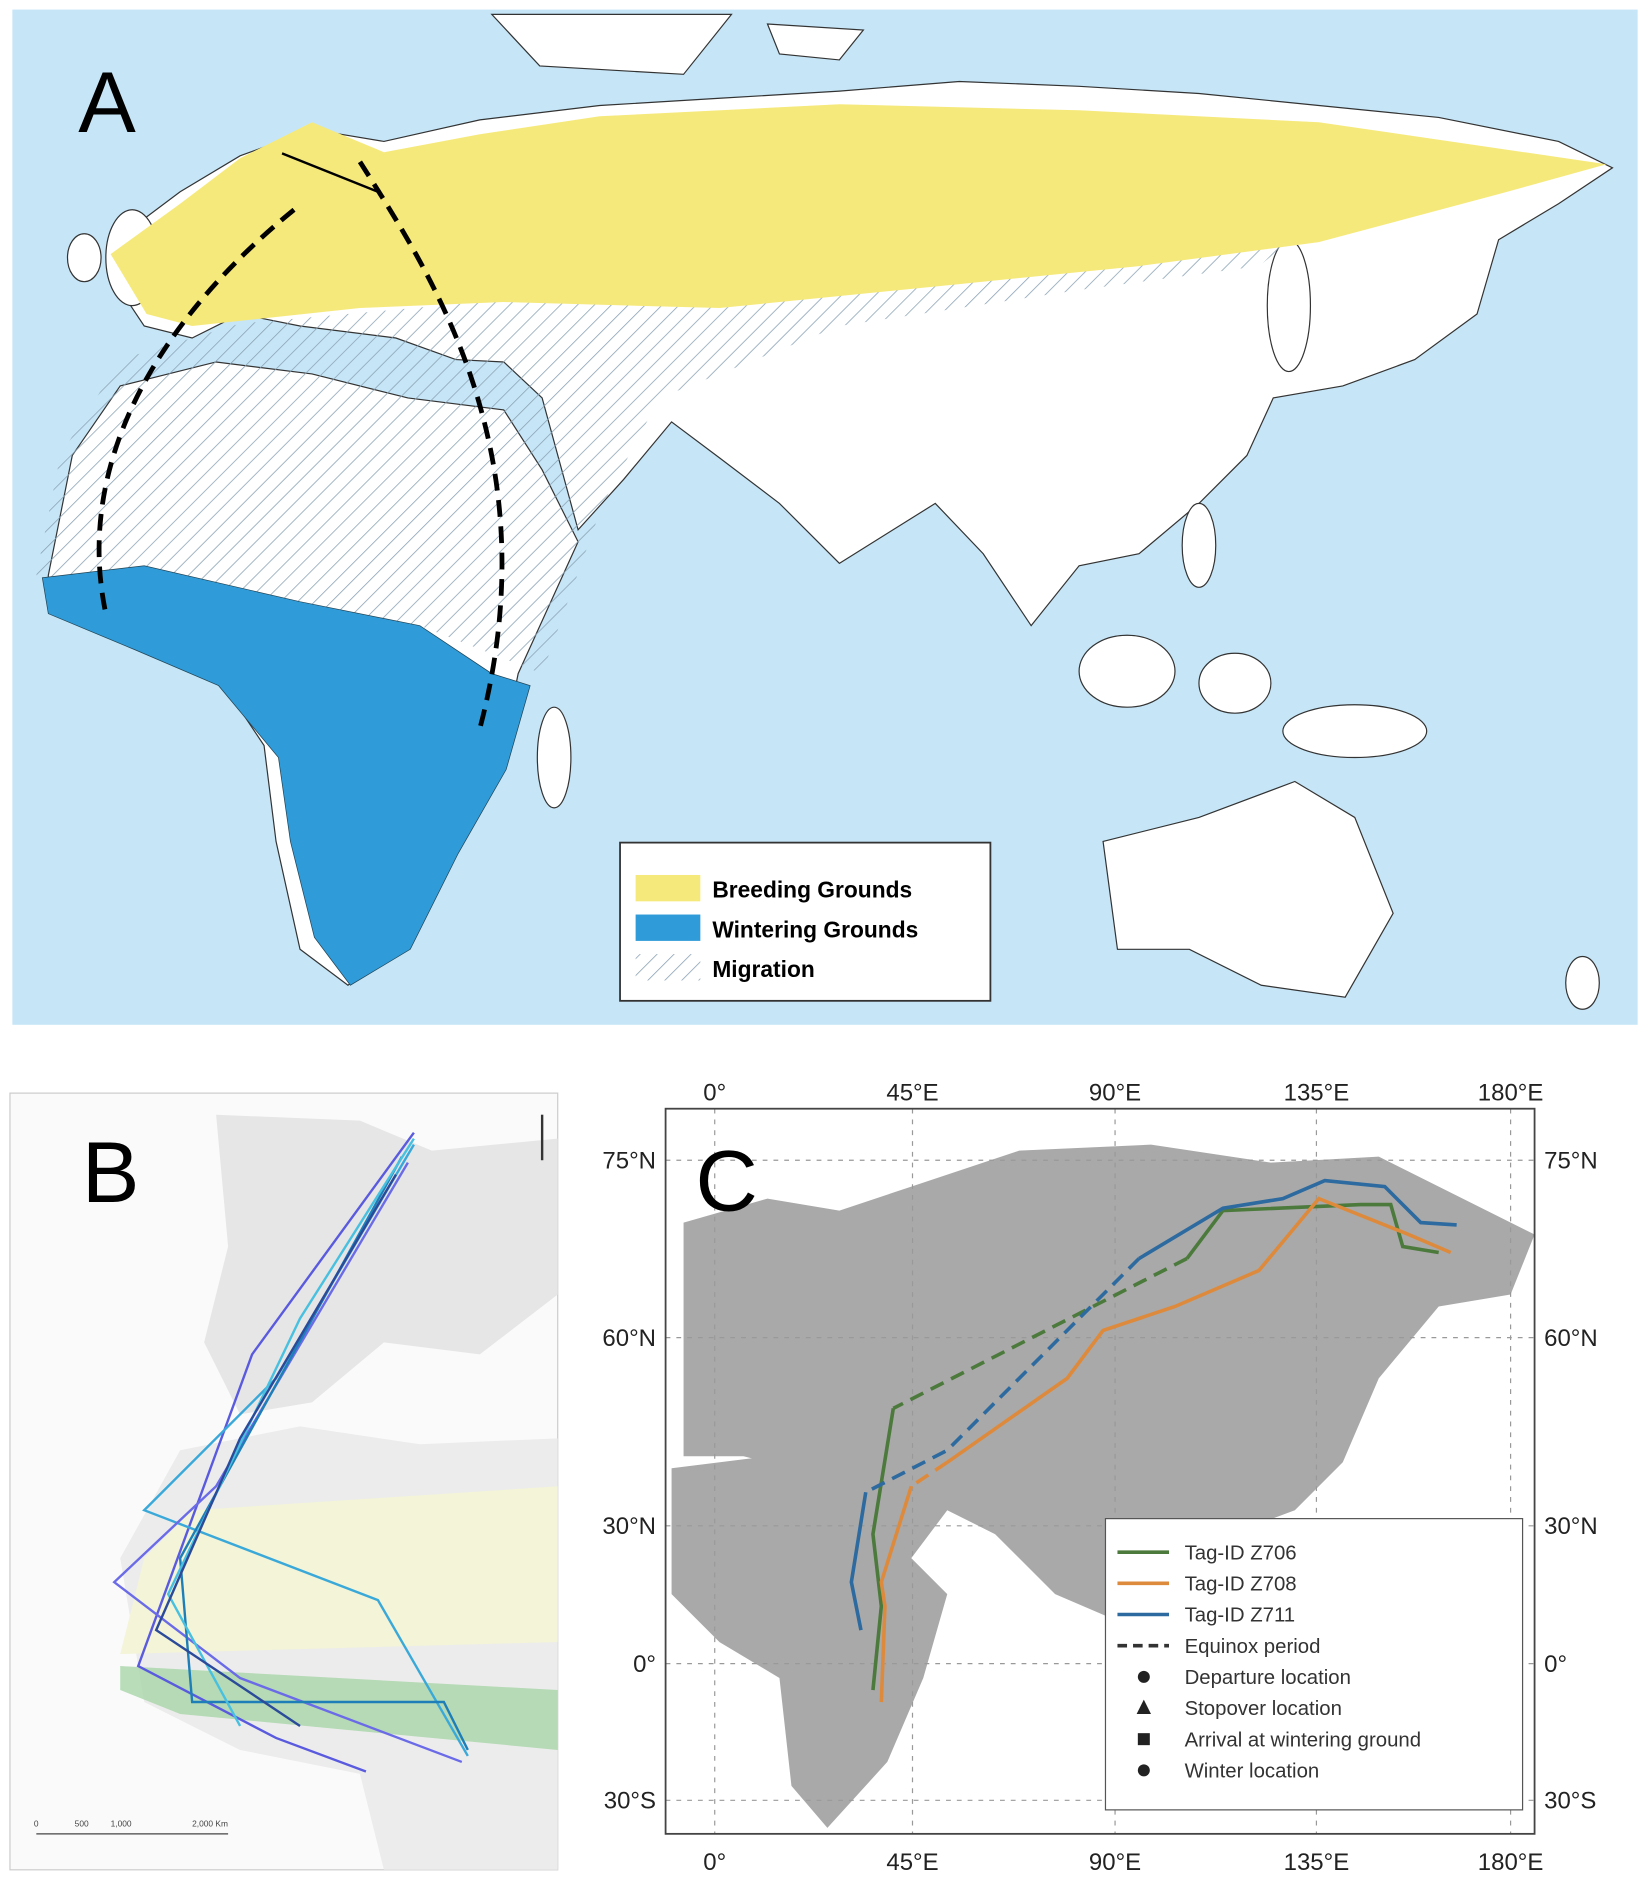  Describe the element at coordinates (339, 1570) in the screenshot. I see `sahel-zone` at that location.